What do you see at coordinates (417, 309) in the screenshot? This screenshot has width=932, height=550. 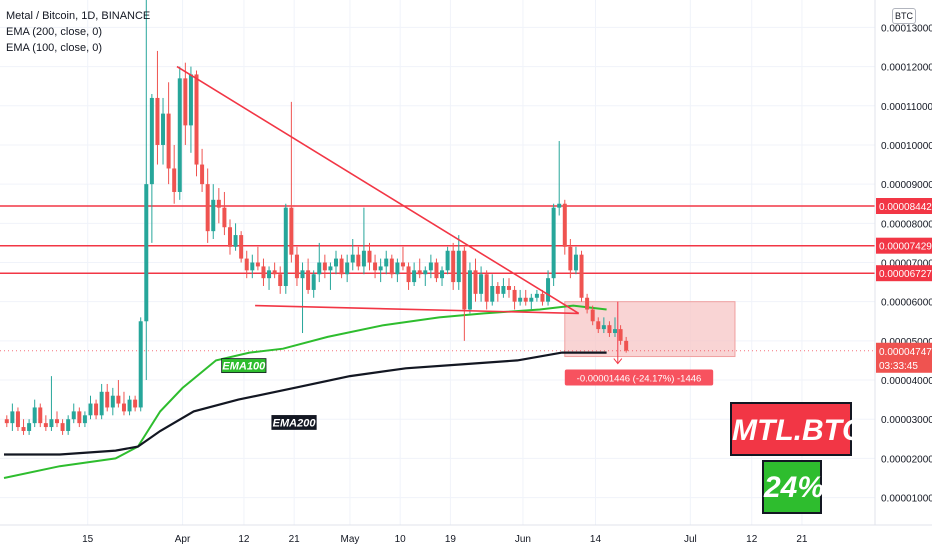 I see `support-line` at bounding box center [417, 309].